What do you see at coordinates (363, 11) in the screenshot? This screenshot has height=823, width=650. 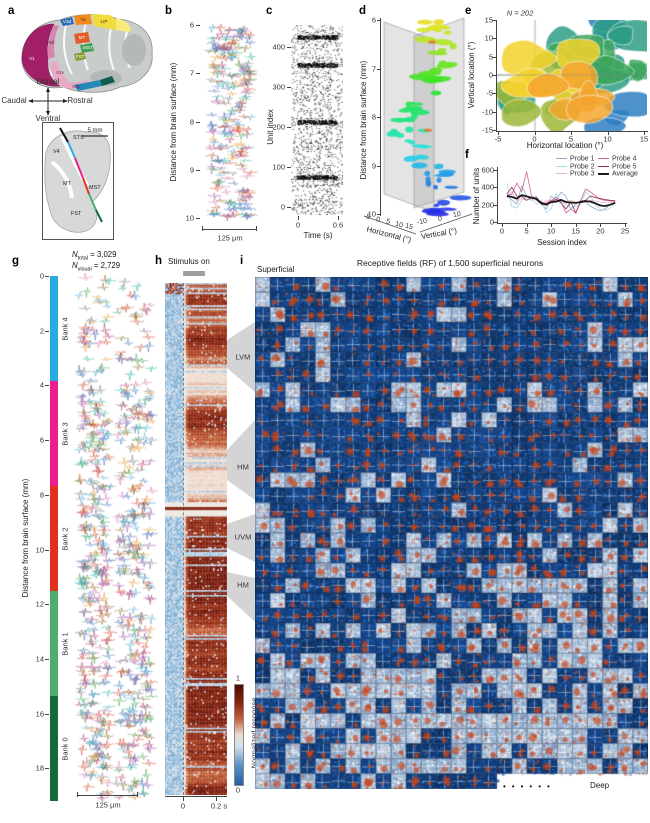 I see `panel-letter-d: d` at bounding box center [363, 11].